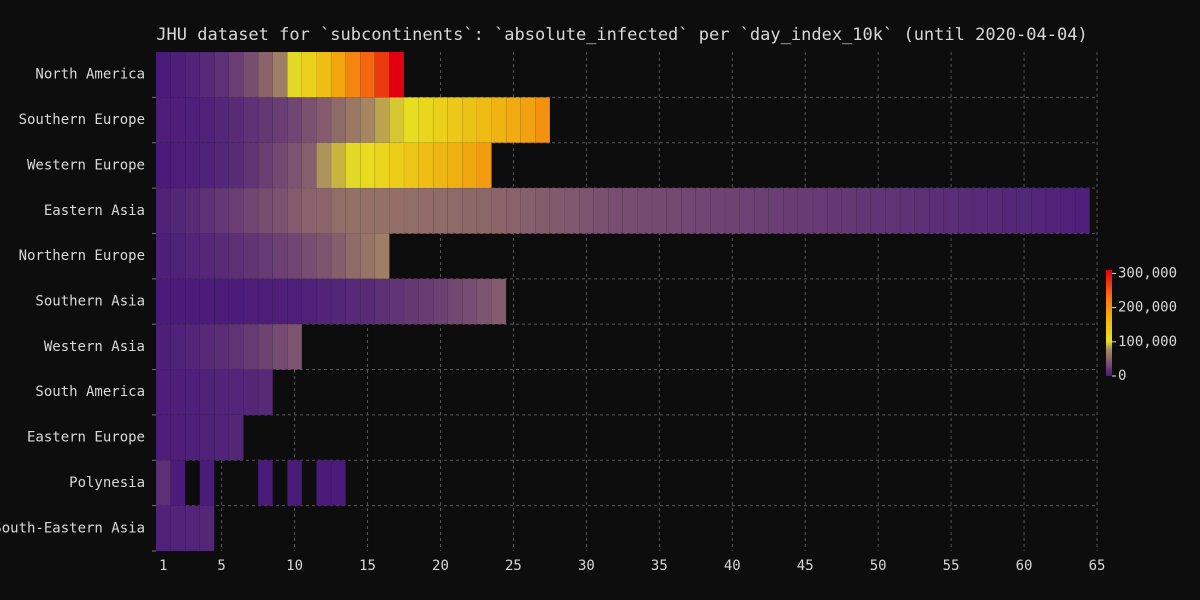 Image resolution: width=1200 pixels, height=600 pixels. What do you see at coordinates (82, 120) in the screenshot?
I see `y-tick-label: Southern Europe` at bounding box center [82, 120].